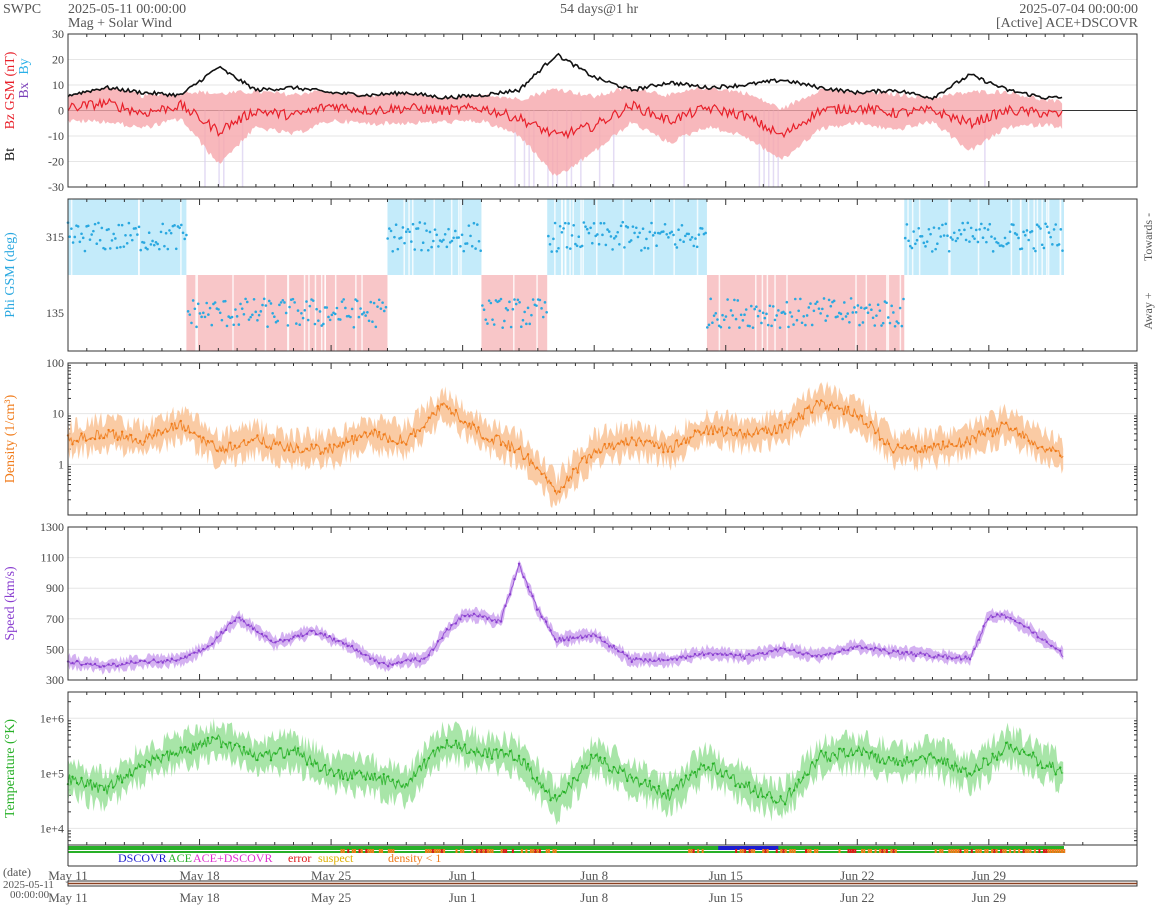  What do you see at coordinates (22, 9) in the screenshot?
I see `brand-label: SWPC` at bounding box center [22, 9].